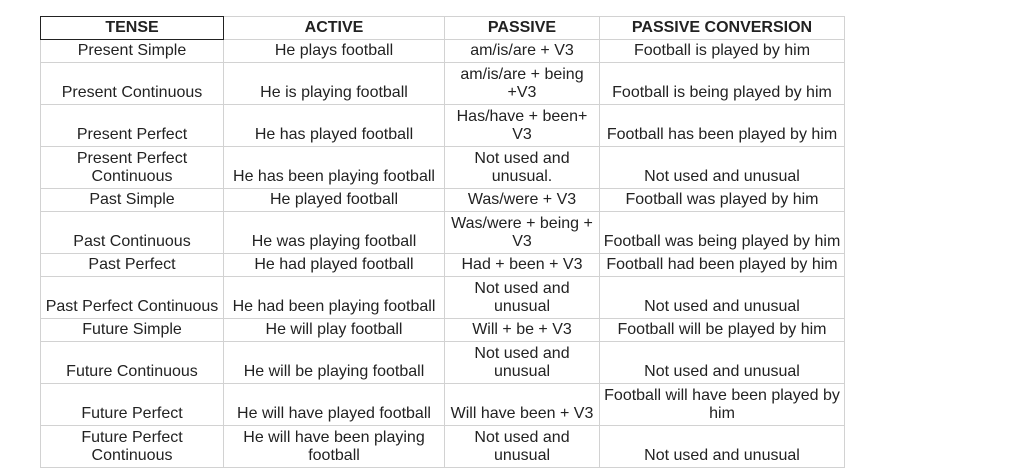 This screenshot has height=476, width=1010. What do you see at coordinates (722, 232) in the screenshot?
I see `conversion-cell: Football was being played by him` at bounding box center [722, 232].